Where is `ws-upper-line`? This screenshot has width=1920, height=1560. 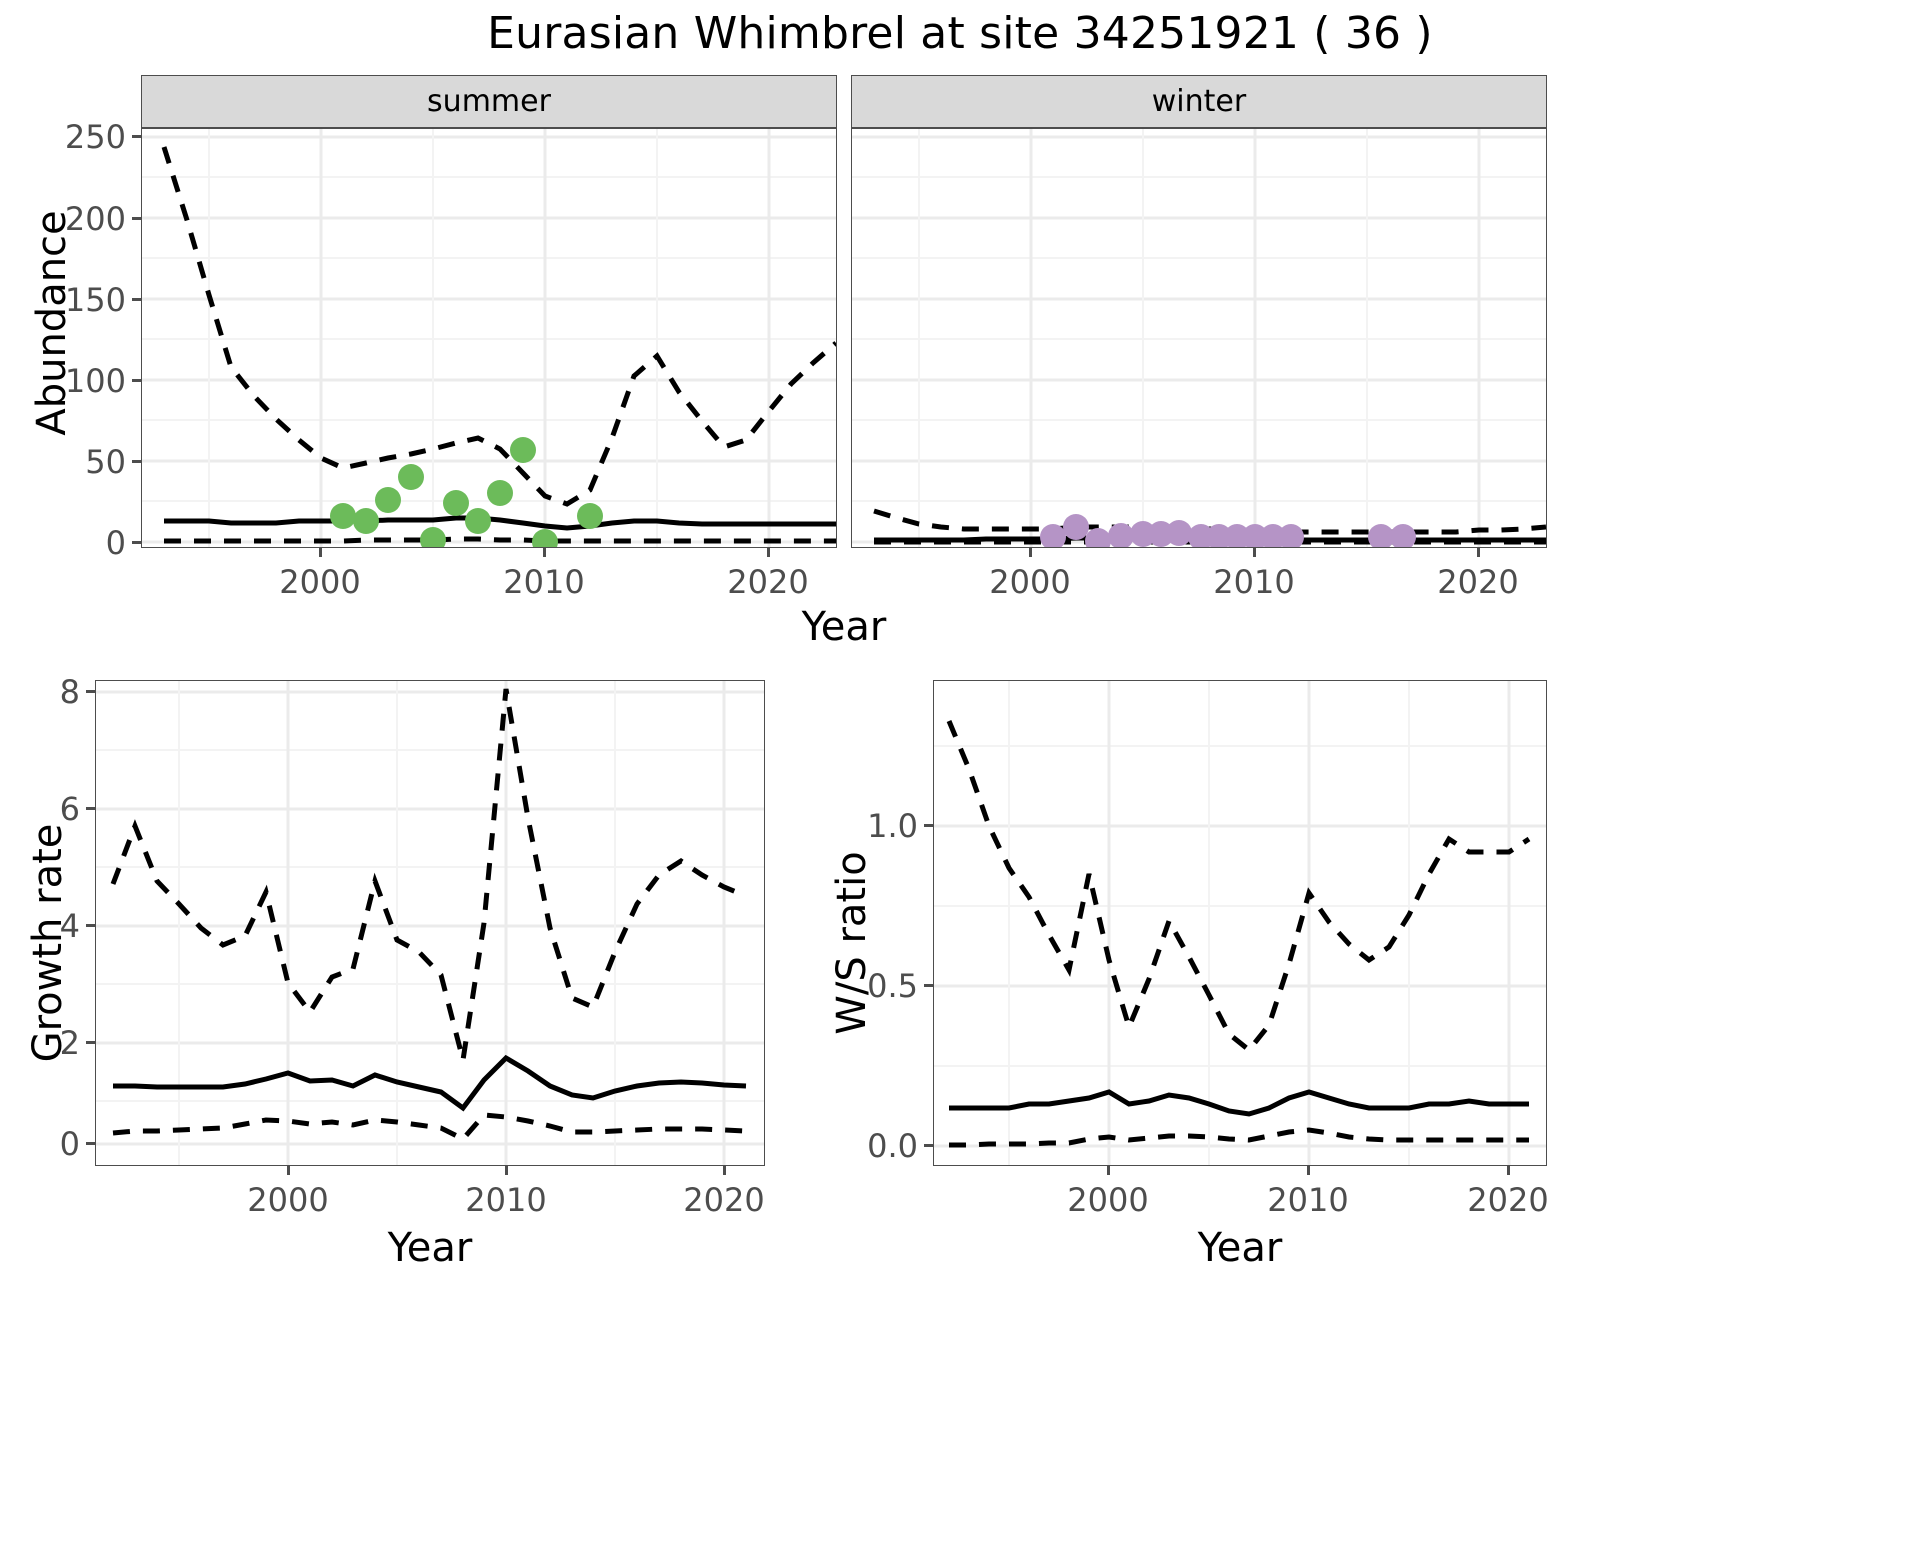
ws-upper-line is located at coordinates (1238, 887).